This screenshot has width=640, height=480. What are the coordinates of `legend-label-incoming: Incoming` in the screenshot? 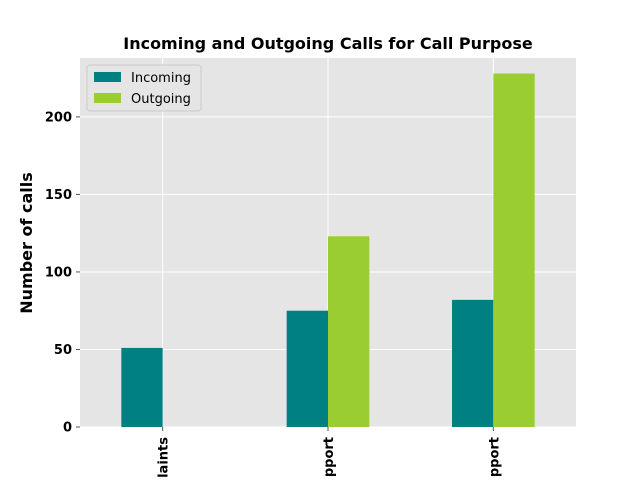 It's located at (161, 78).